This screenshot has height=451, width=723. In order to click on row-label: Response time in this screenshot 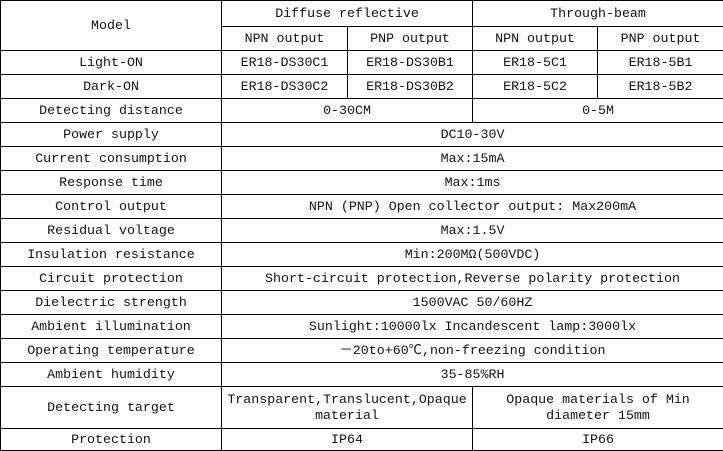, I will do `click(111, 183)`.